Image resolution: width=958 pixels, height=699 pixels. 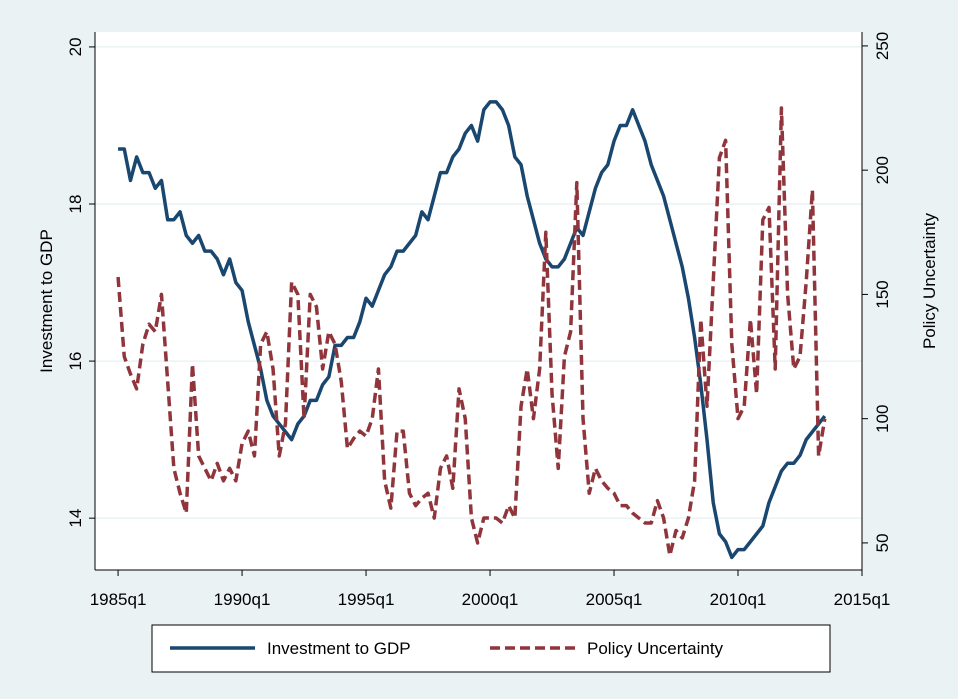 What do you see at coordinates (882, 418) in the screenshot?
I see `y2-tick-label: 100` at bounding box center [882, 418].